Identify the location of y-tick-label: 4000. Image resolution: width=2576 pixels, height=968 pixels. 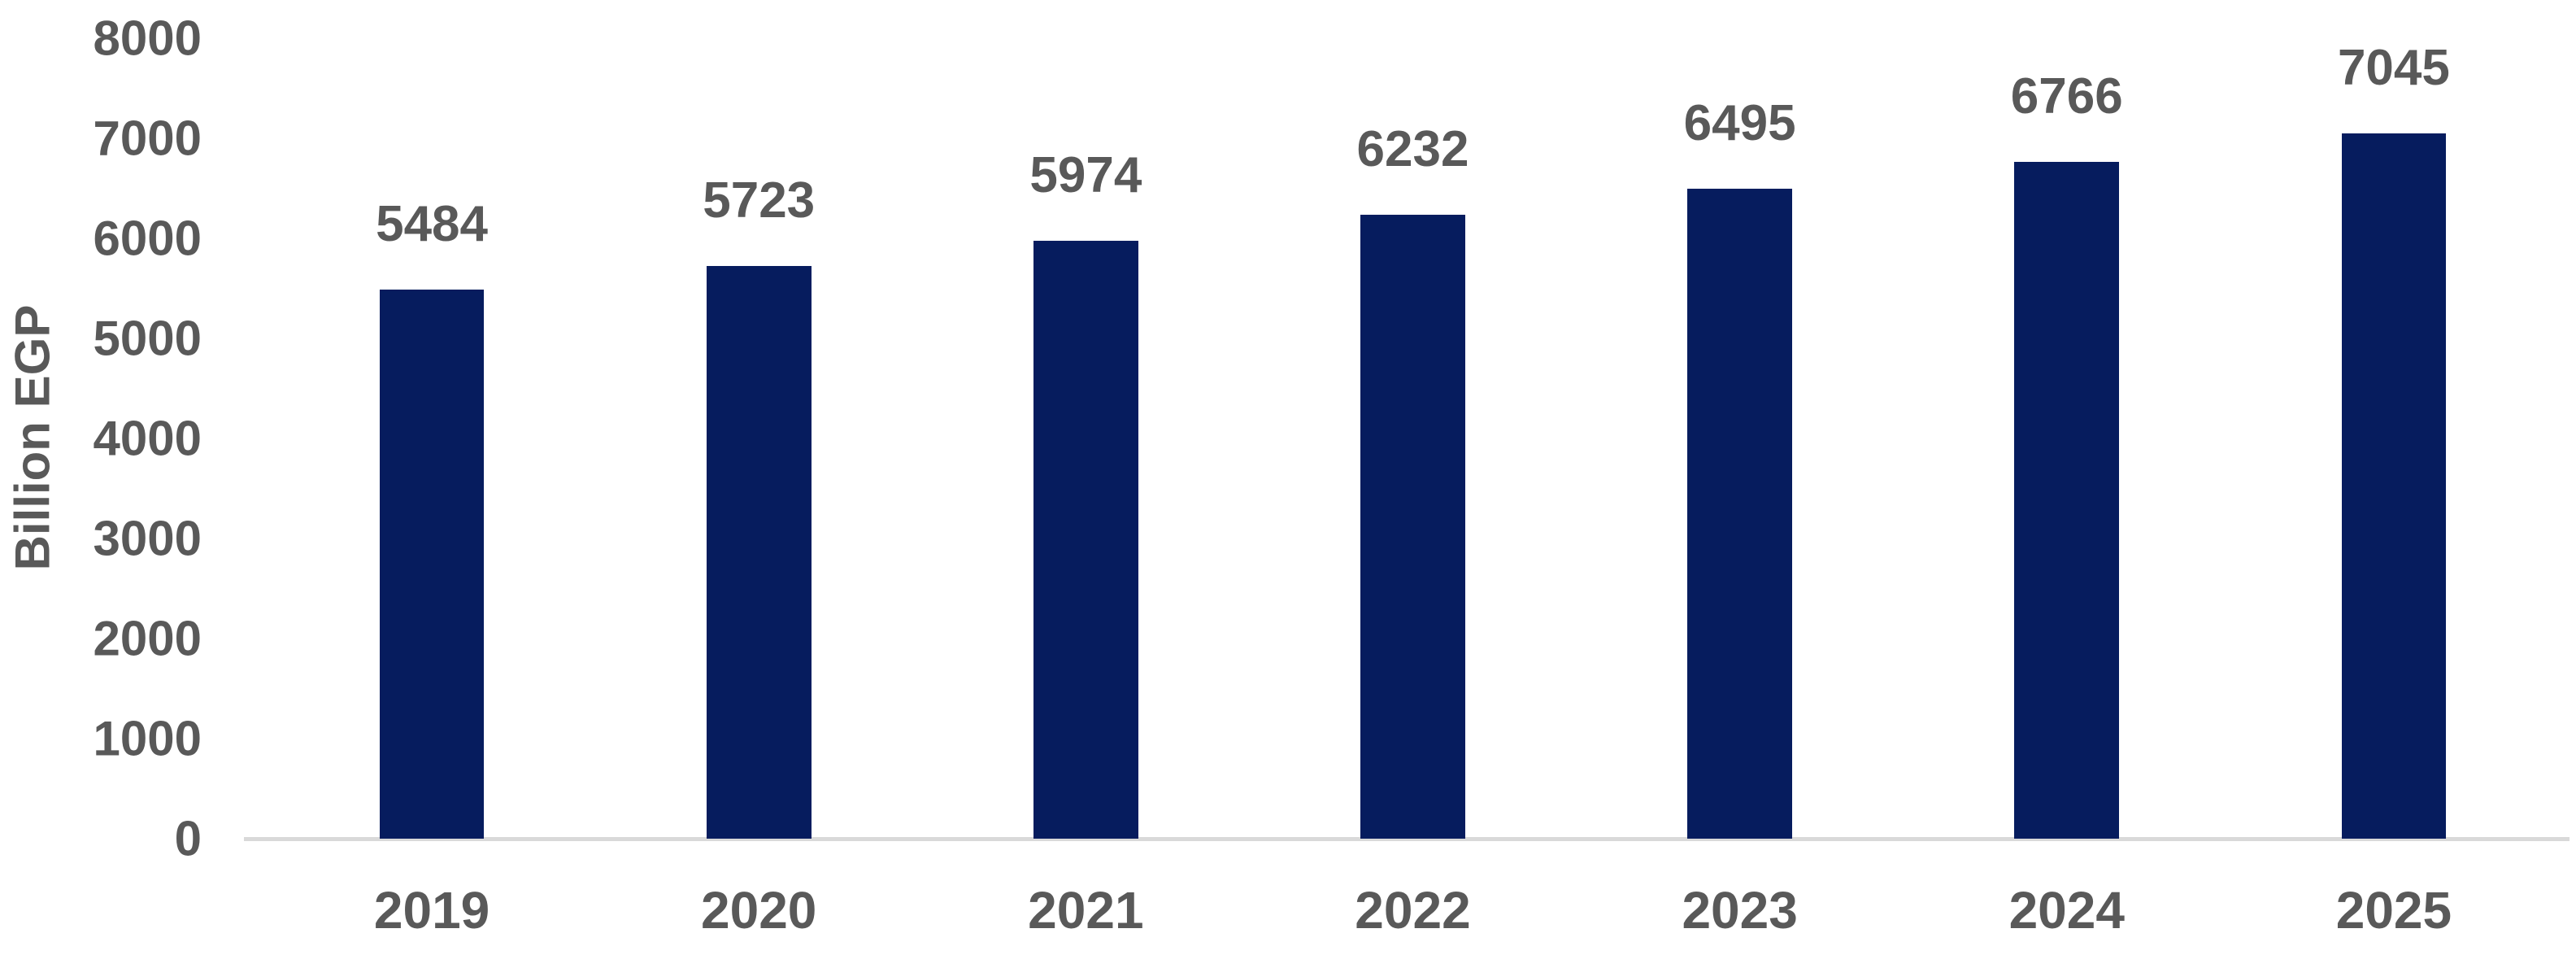
(148, 438).